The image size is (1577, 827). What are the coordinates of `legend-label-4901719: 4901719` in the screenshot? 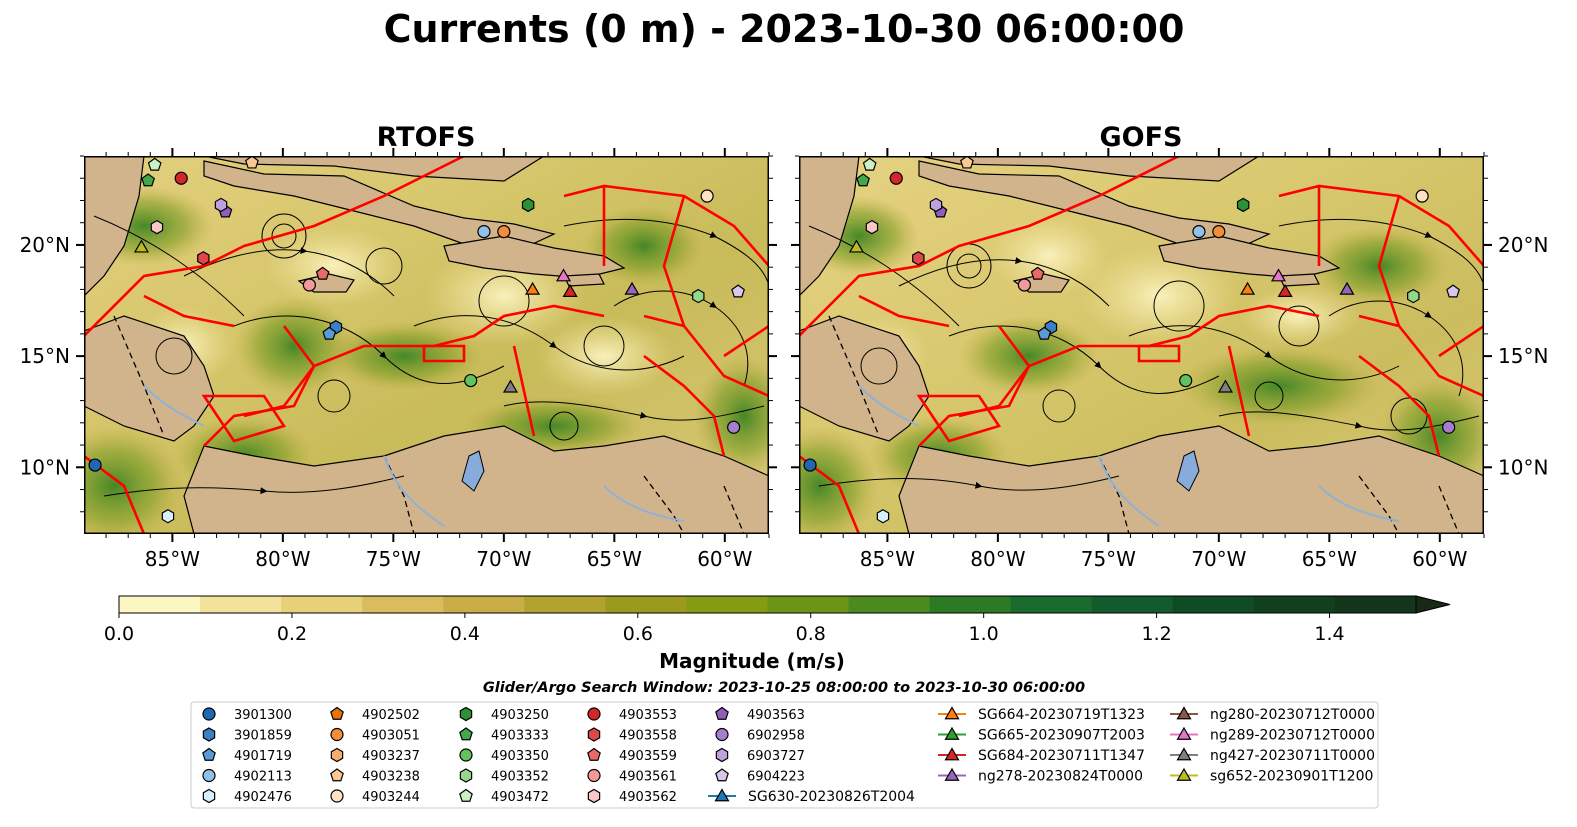 It's located at (263, 756).